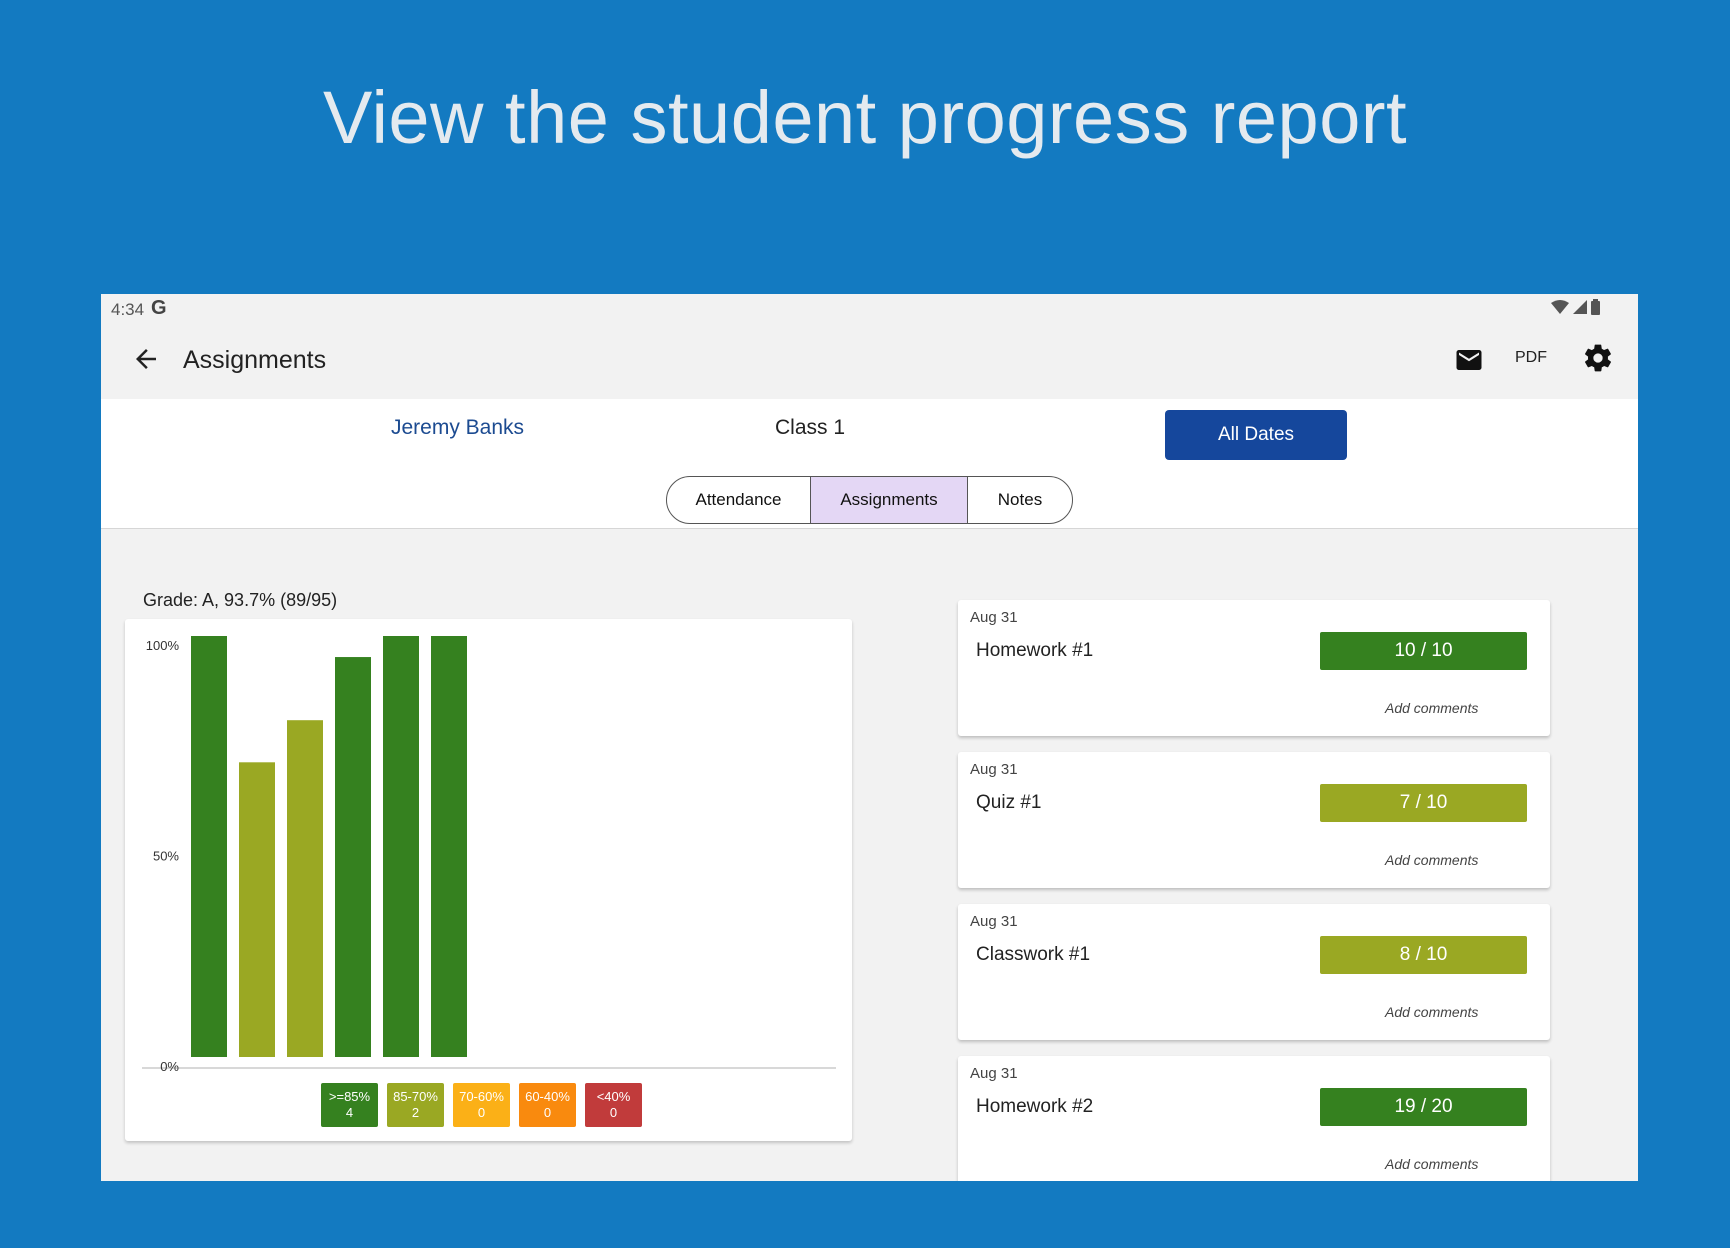 The image size is (1730, 1248). I want to click on y-tick-label: 0%, so click(169, 1066).